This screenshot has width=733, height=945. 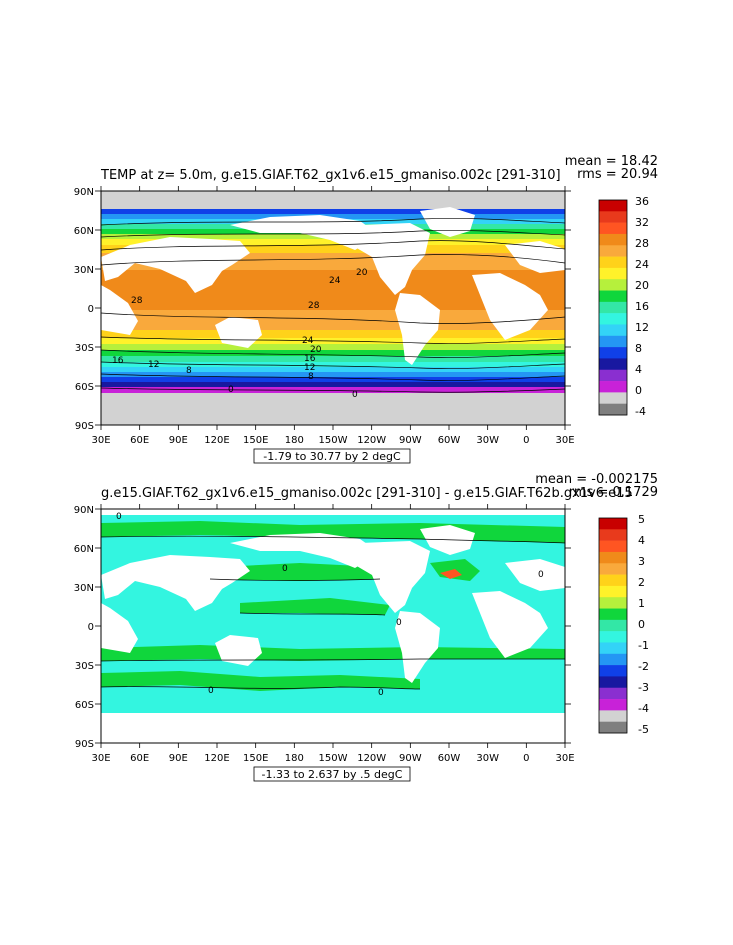 I want to click on contour-label: 12, so click(x=153, y=365).